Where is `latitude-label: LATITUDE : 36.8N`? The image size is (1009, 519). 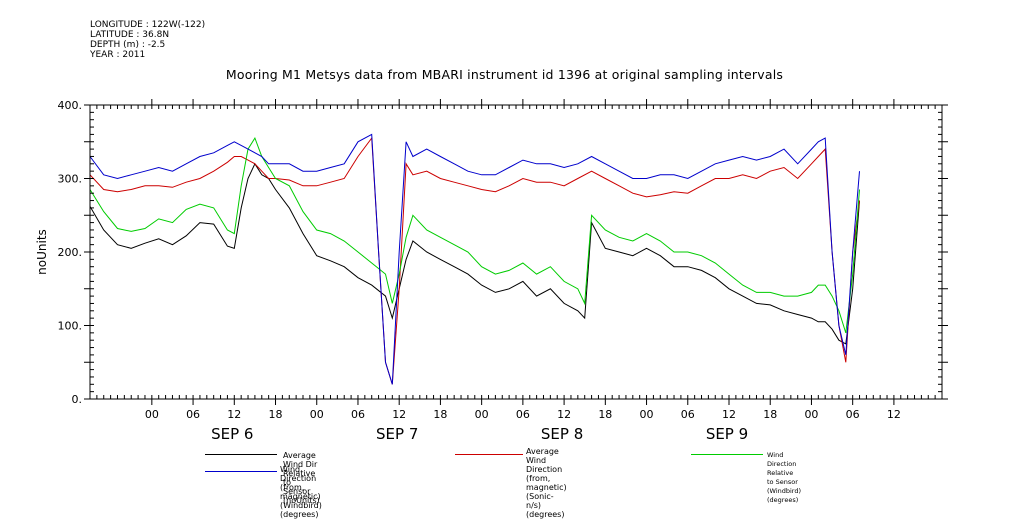 latitude-label: LATITUDE : 36.8N is located at coordinates (130, 35).